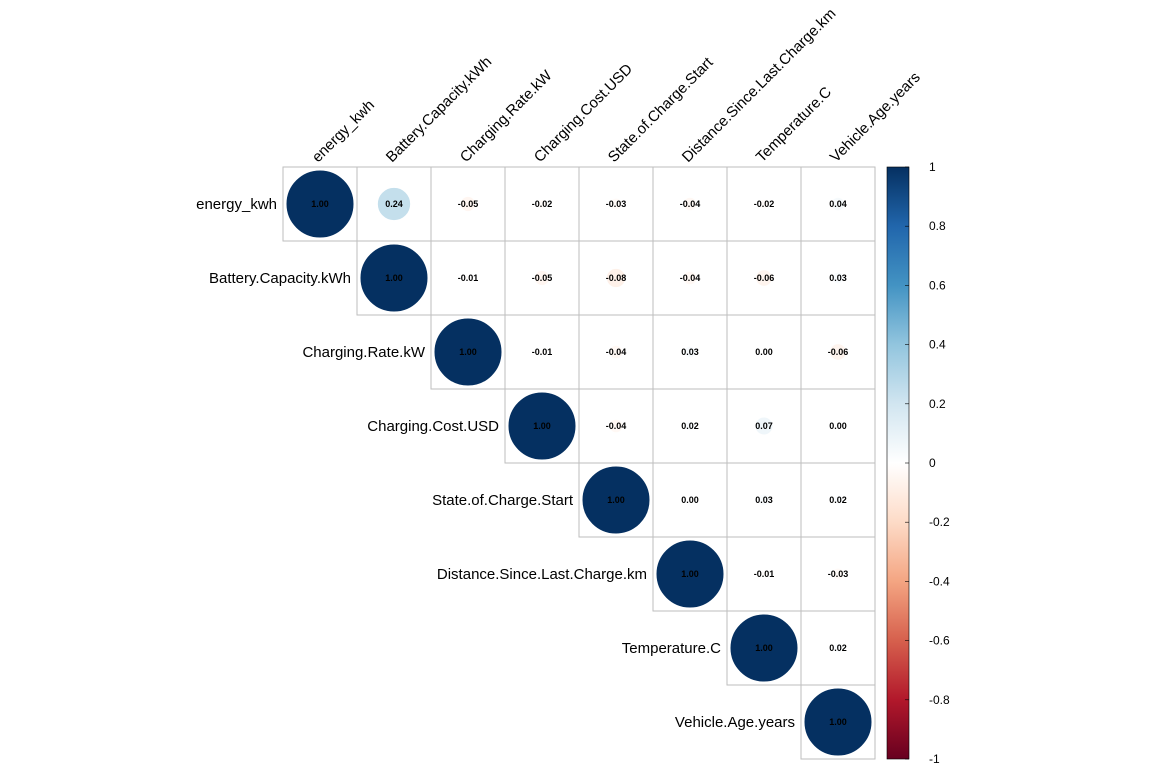 This screenshot has height=772, width=1168. Describe the element at coordinates (939, 522) in the screenshot. I see `colorbar-tick-label: -0.2` at that location.